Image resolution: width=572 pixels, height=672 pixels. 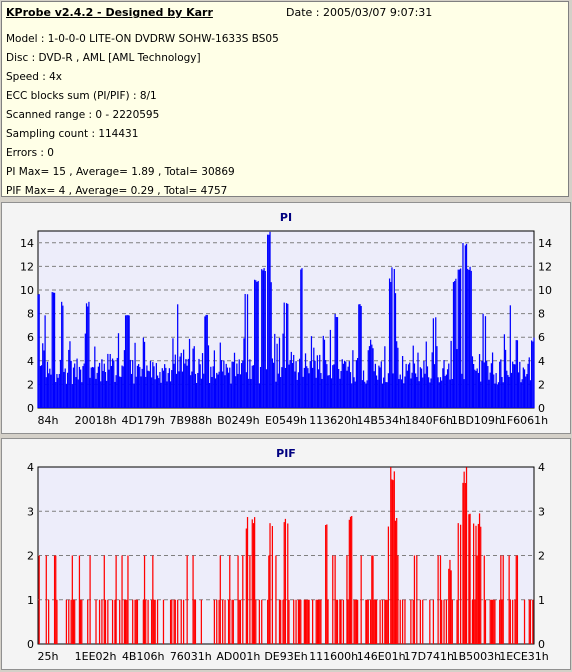 I want to click on y-tick-label-right: 3, so click(x=541, y=511).